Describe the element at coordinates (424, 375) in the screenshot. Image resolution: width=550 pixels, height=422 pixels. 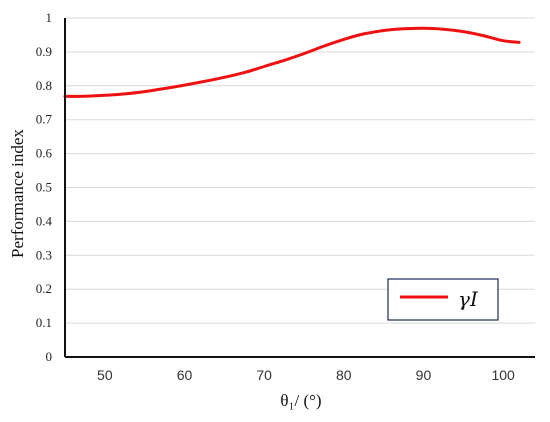
I see `x-tick-label: 90` at that location.